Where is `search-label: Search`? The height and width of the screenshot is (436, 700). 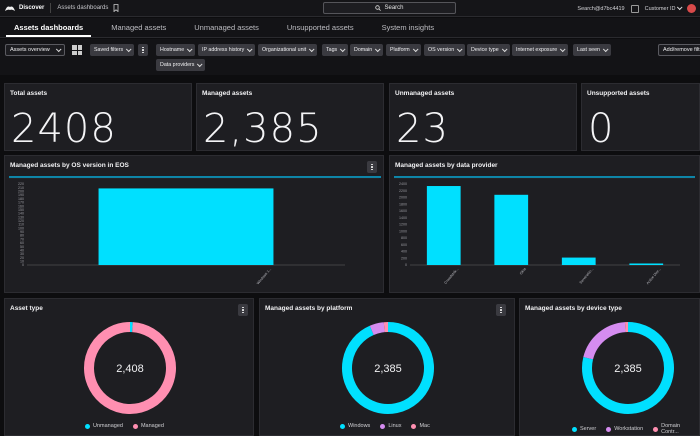
search-label: Search is located at coordinates (394, 8).